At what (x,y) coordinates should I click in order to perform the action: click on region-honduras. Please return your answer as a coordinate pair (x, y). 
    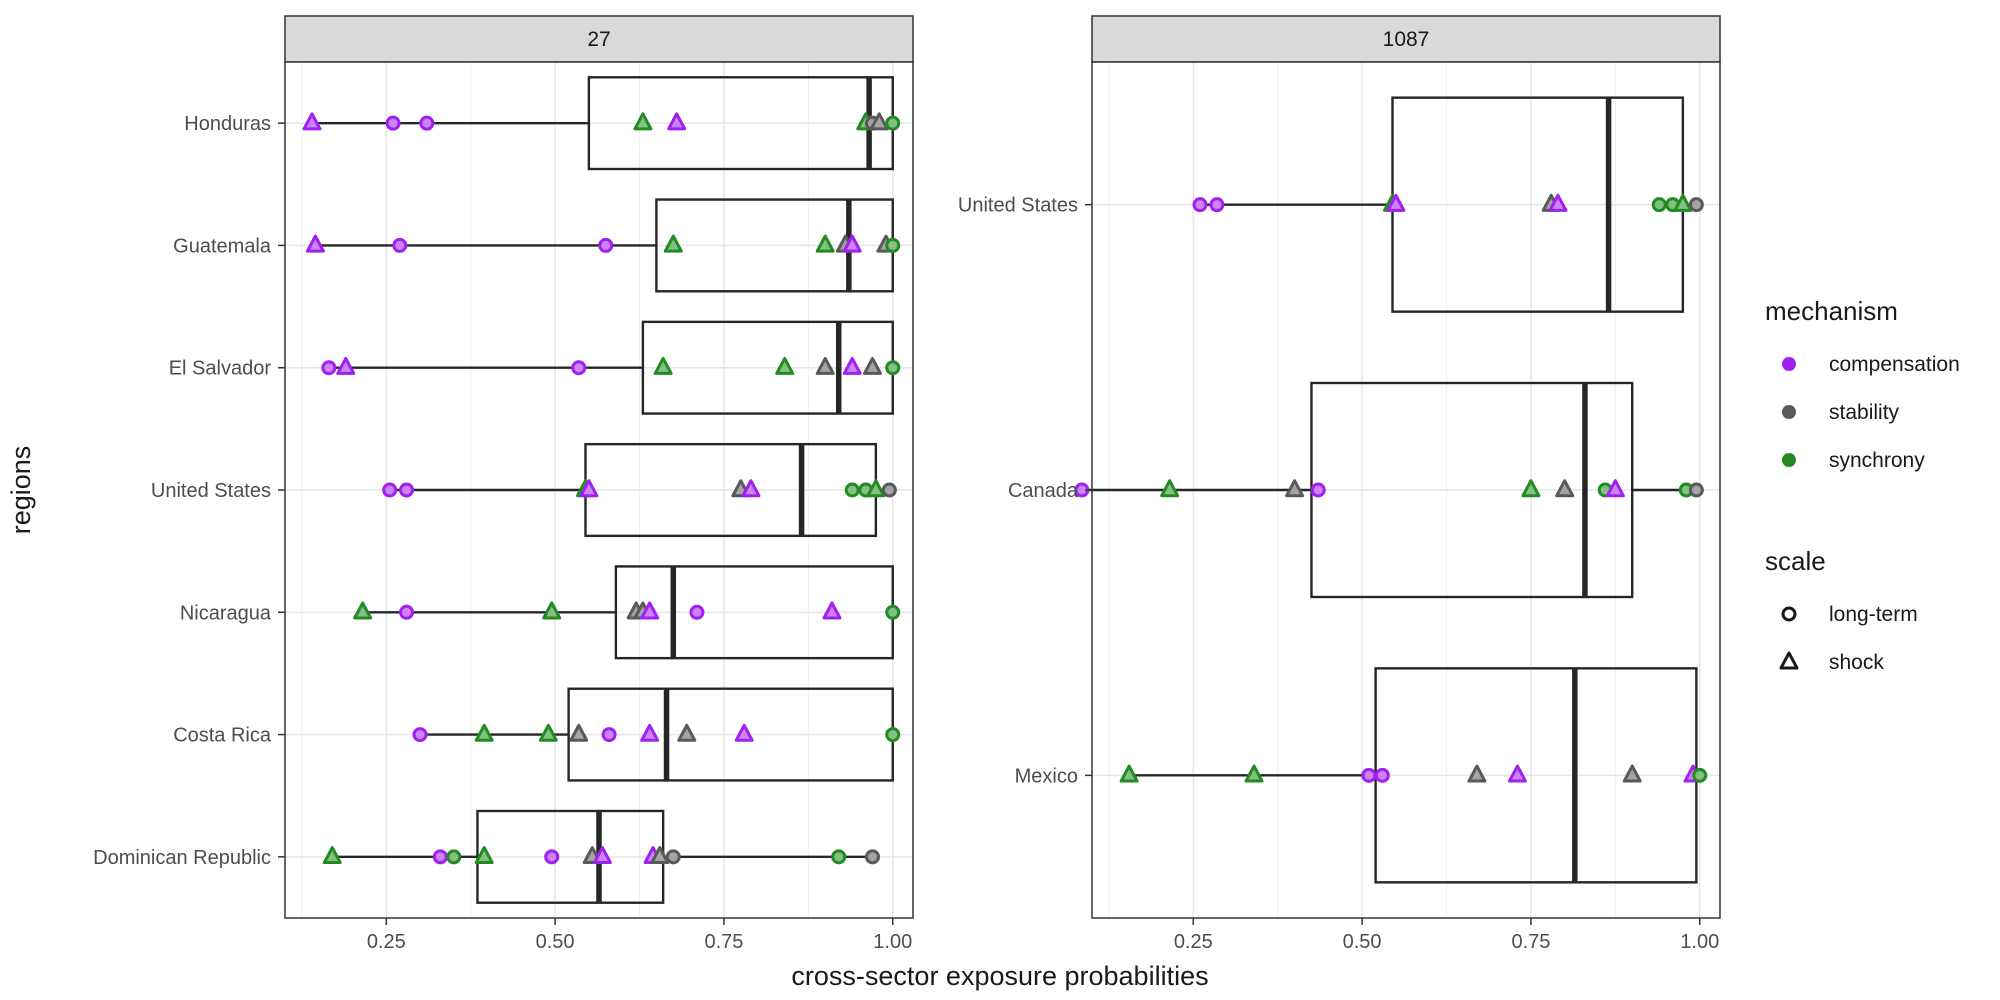
    Looking at the image, I should click on (601, 123).